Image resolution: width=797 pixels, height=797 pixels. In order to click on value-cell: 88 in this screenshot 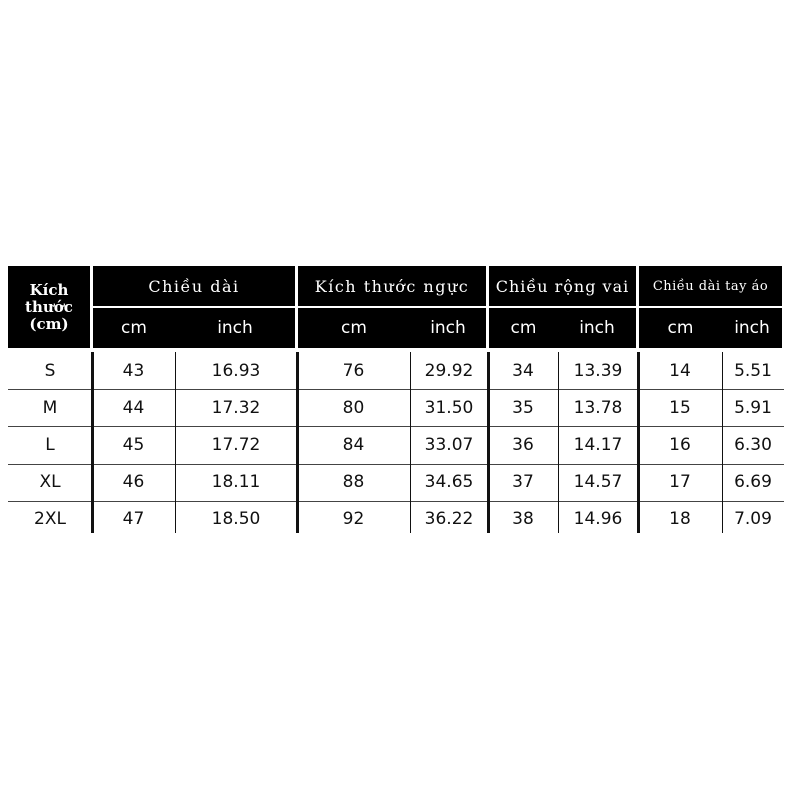, I will do `click(353, 482)`.